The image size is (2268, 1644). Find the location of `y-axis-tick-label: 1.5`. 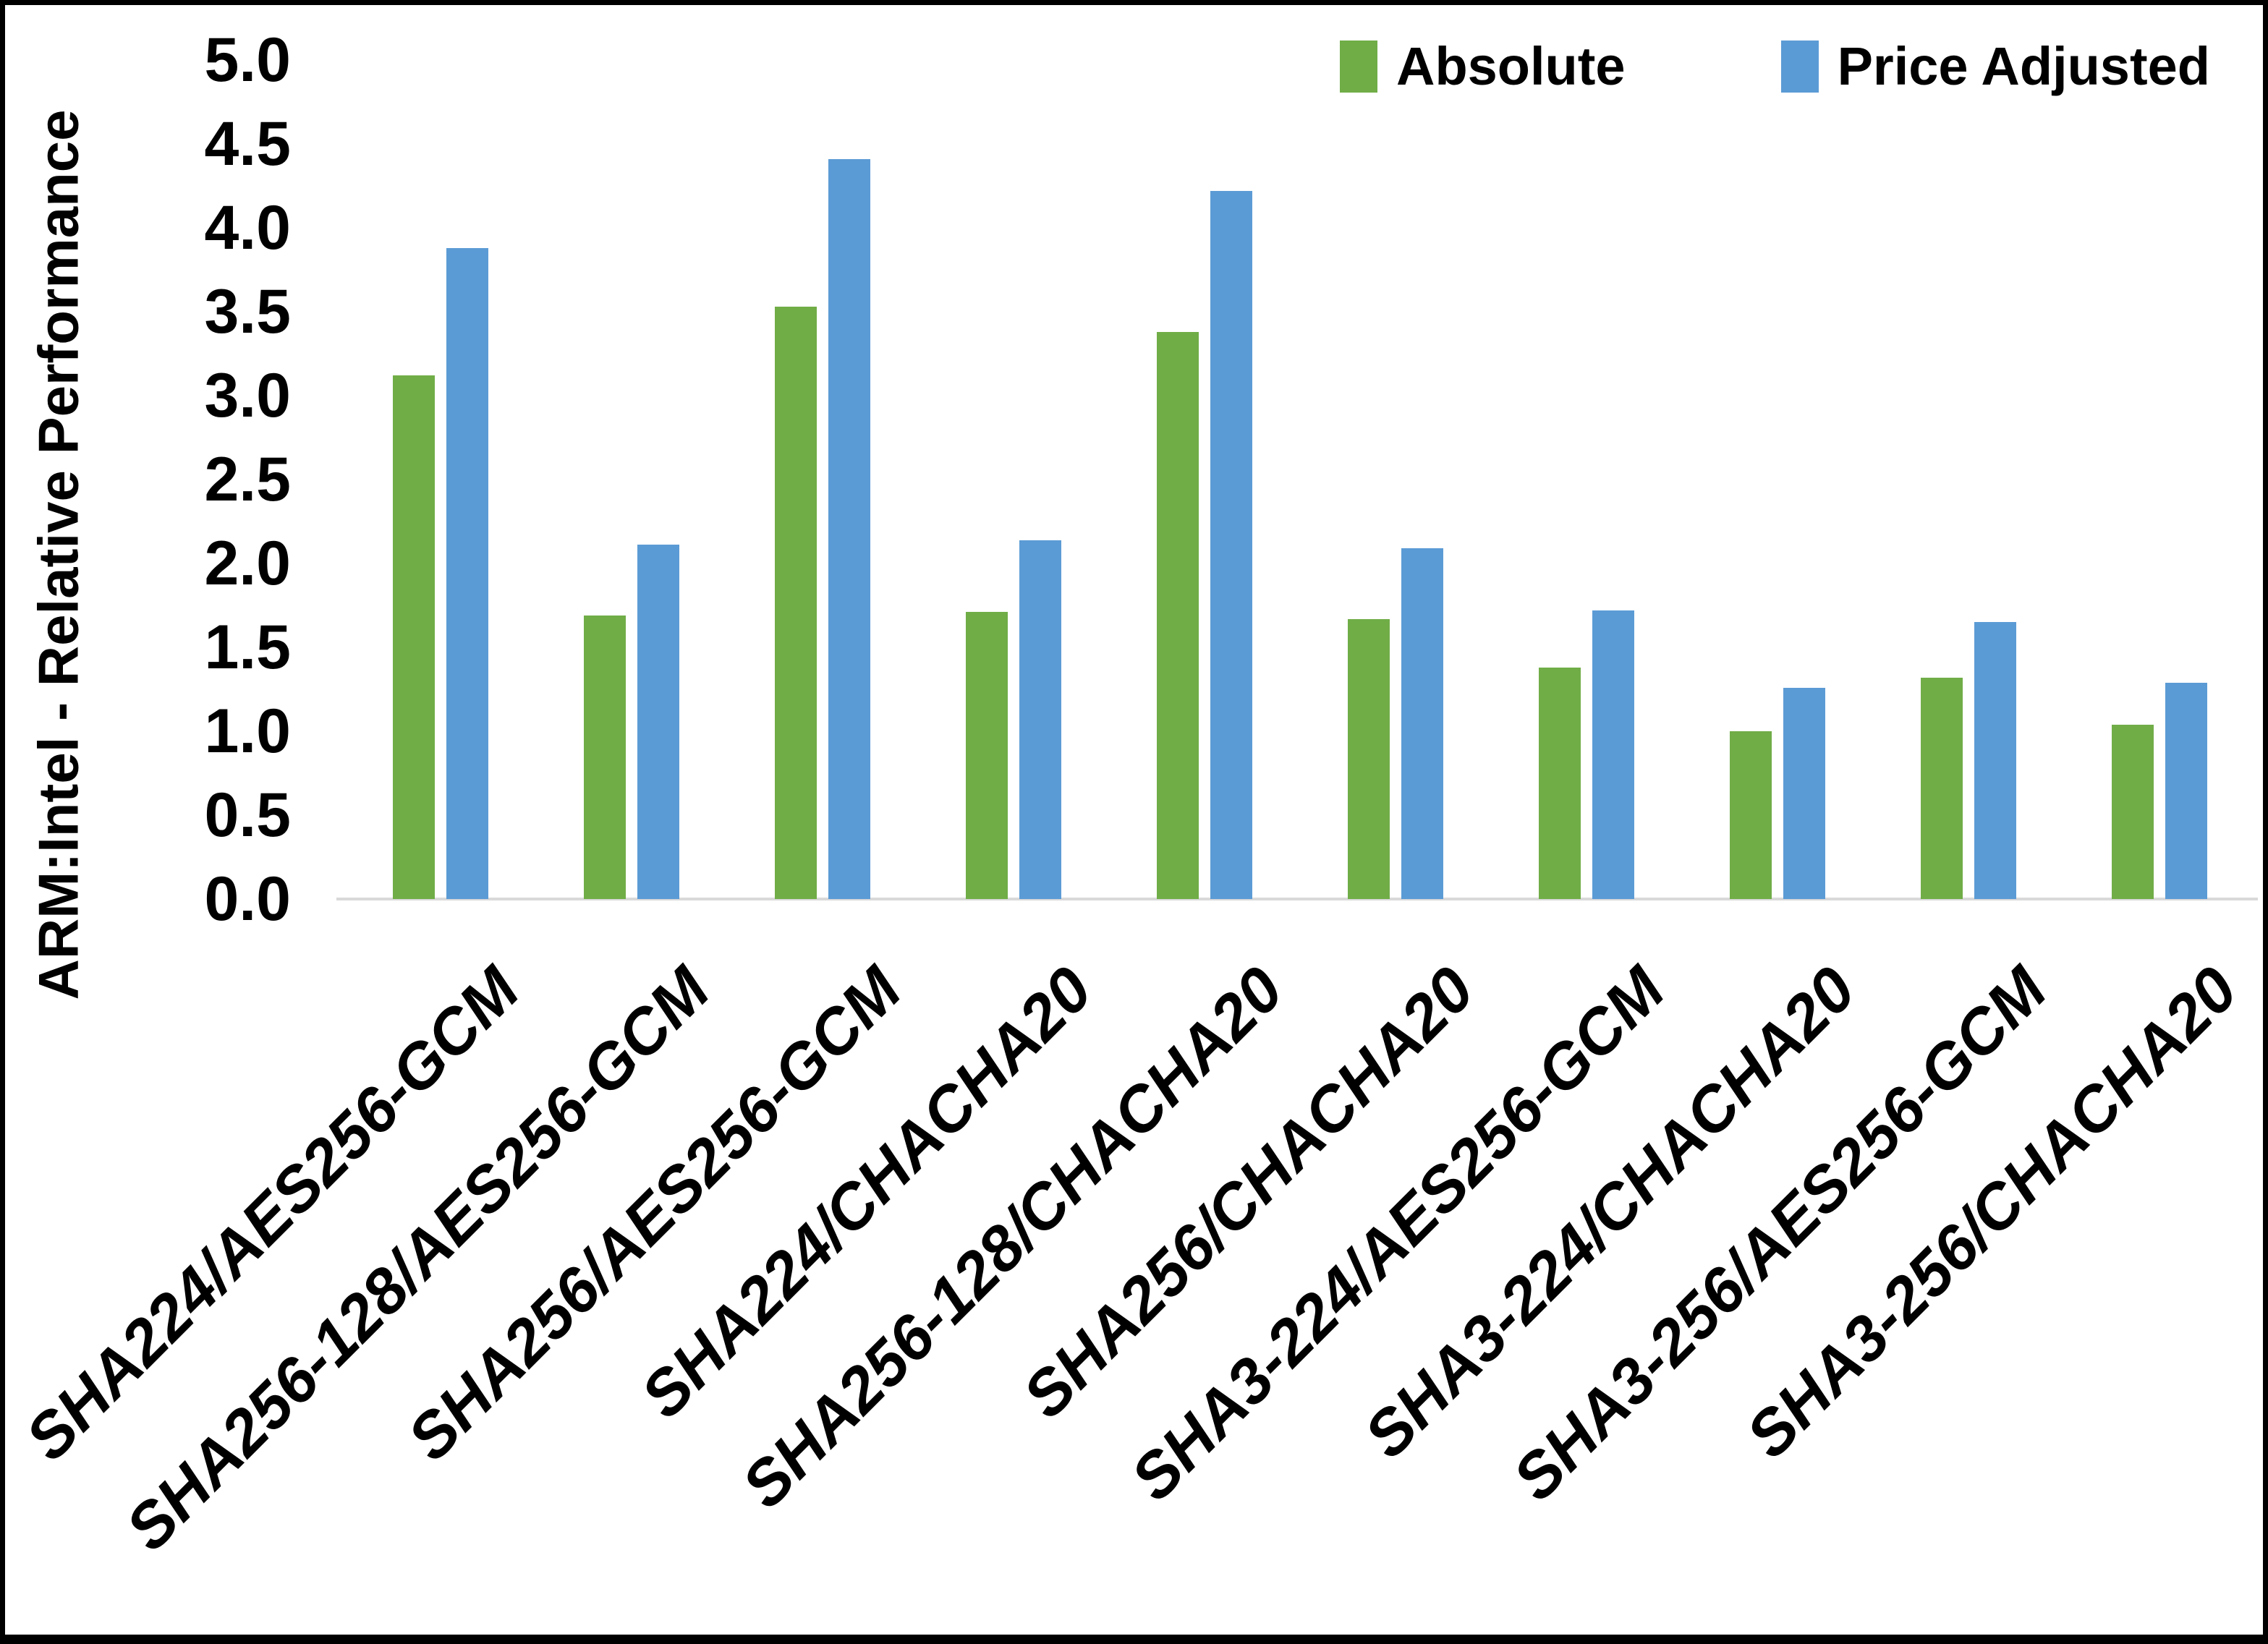

y-axis-tick-label: 1.5 is located at coordinates (247, 647).